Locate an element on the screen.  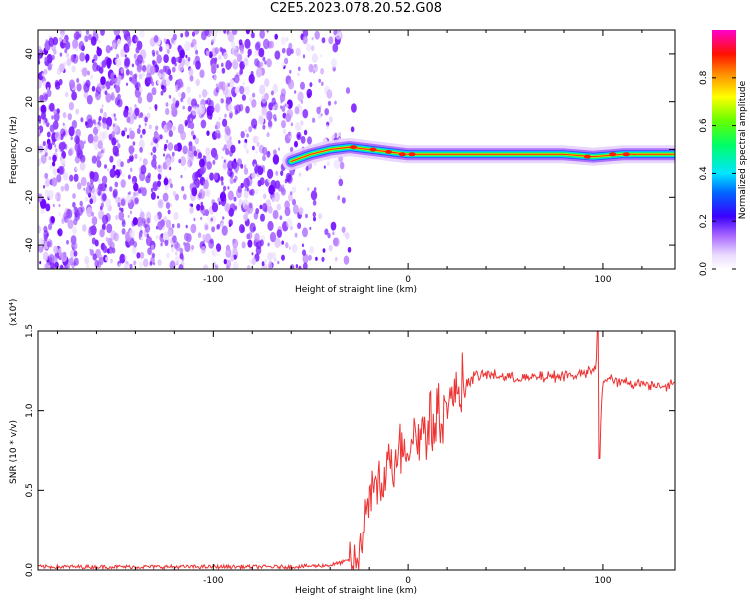
signal-peak is located at coordinates (626, 154).